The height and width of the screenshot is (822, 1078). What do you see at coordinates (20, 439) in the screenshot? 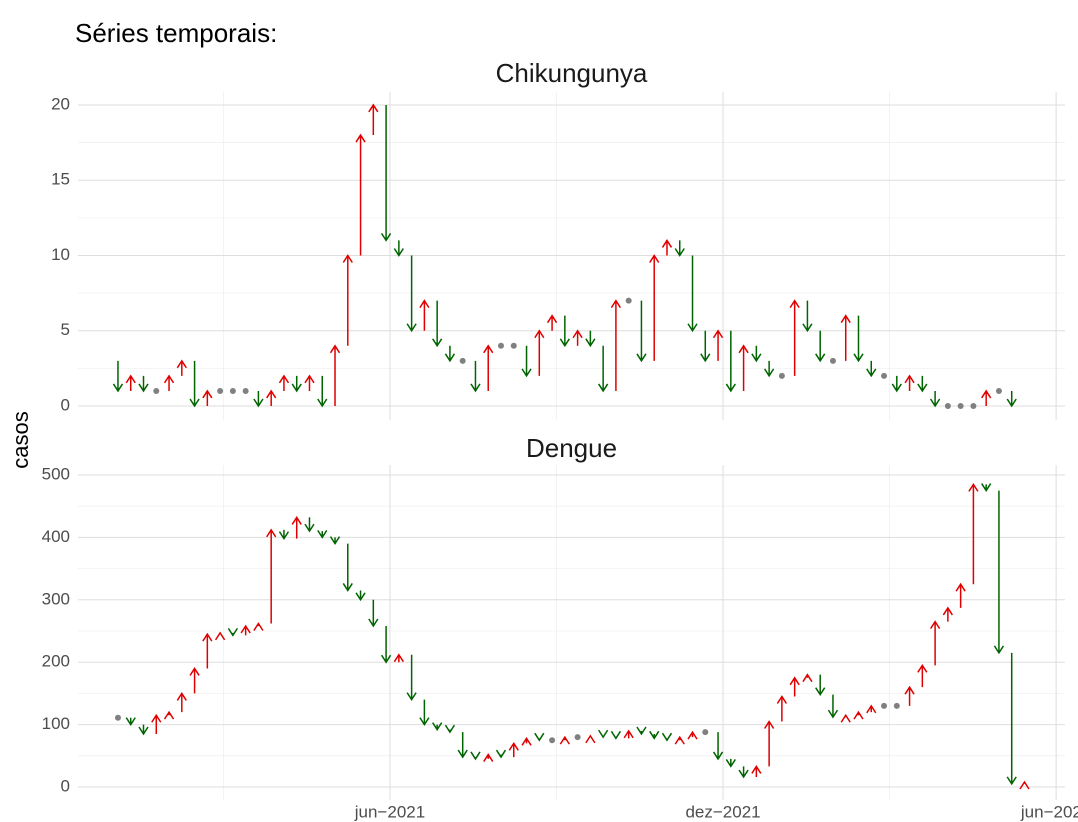
I see `y-axis-label: casos` at bounding box center [20, 439].